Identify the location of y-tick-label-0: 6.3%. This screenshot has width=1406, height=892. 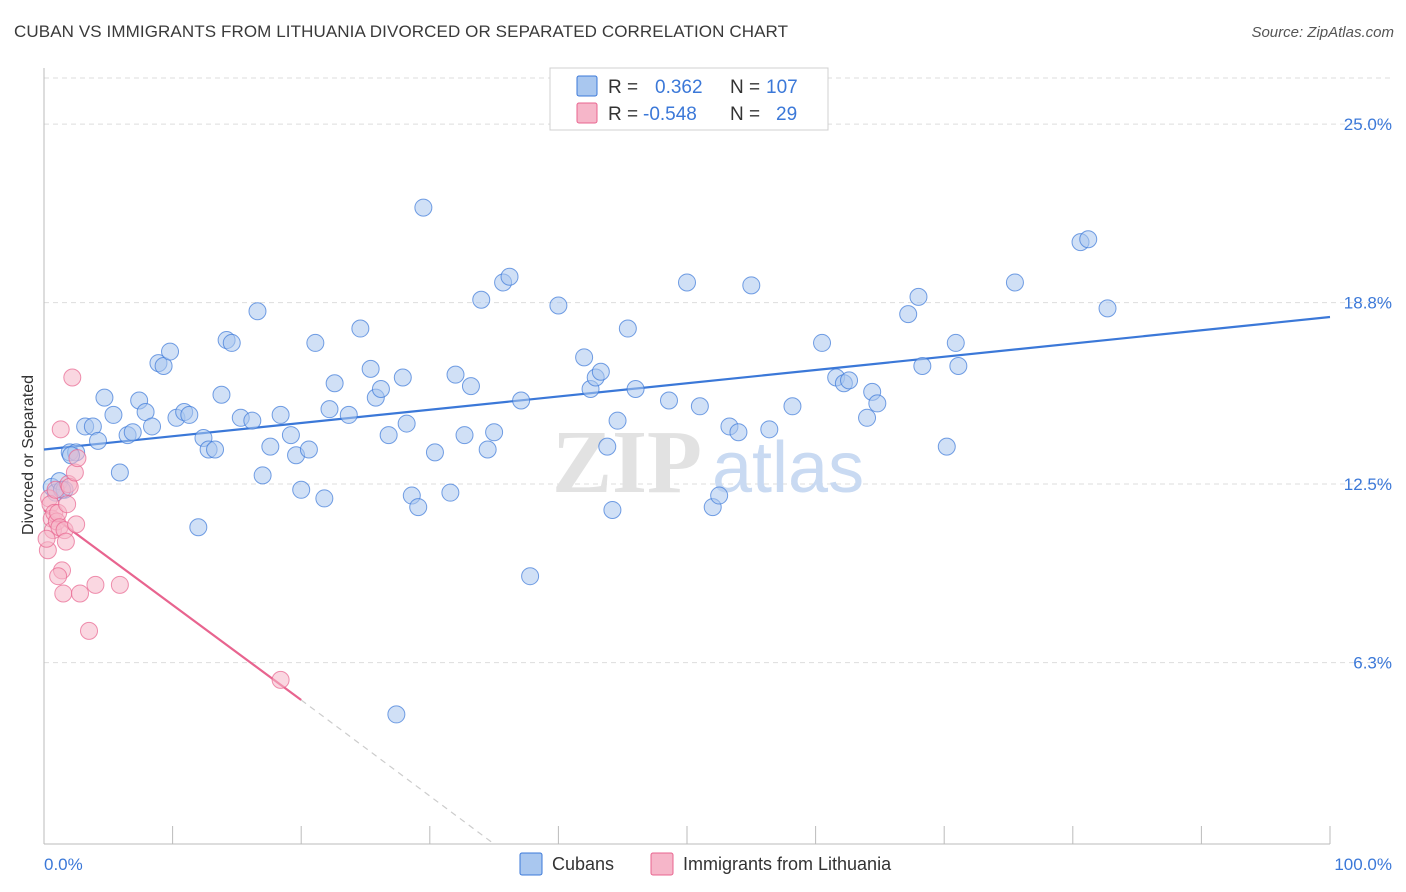
(1372, 663).